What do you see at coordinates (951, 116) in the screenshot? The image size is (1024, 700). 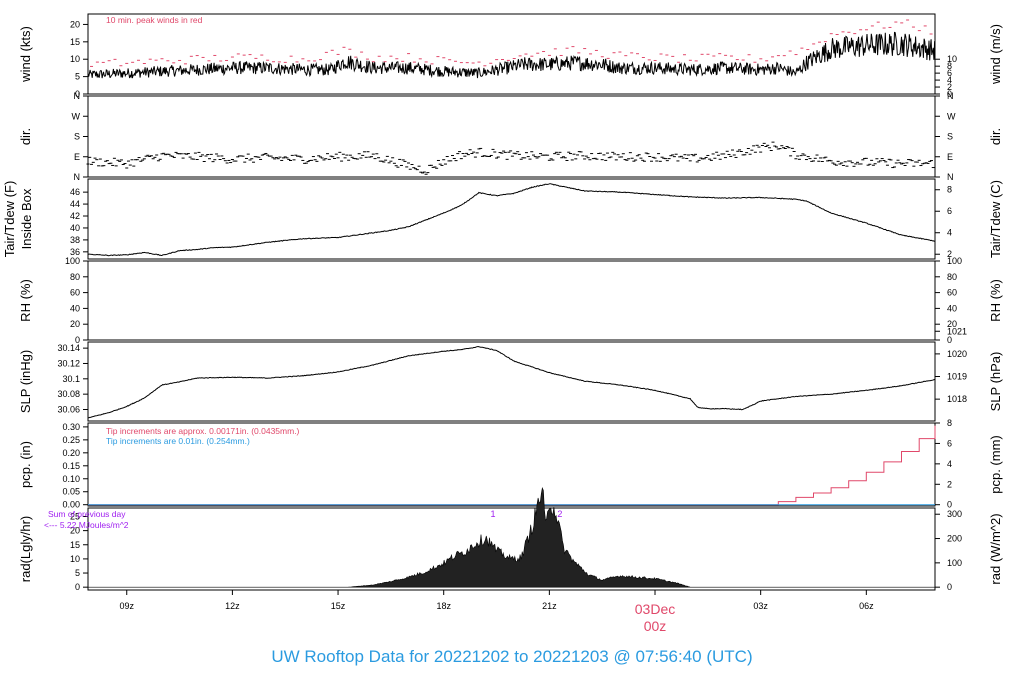 I see `dir-right-tick-label: W` at bounding box center [951, 116].